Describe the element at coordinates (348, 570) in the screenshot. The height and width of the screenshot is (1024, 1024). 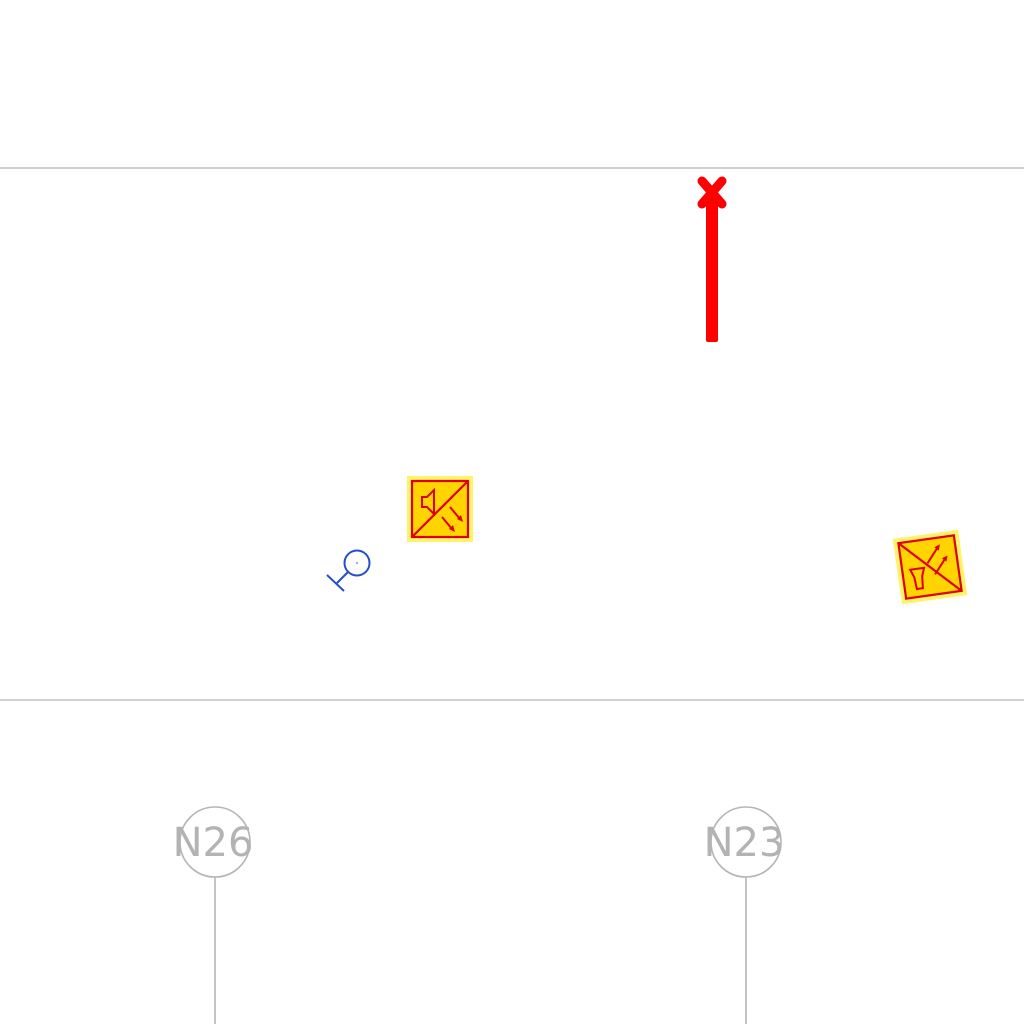
I see `blue-device-symbol-icon` at that location.